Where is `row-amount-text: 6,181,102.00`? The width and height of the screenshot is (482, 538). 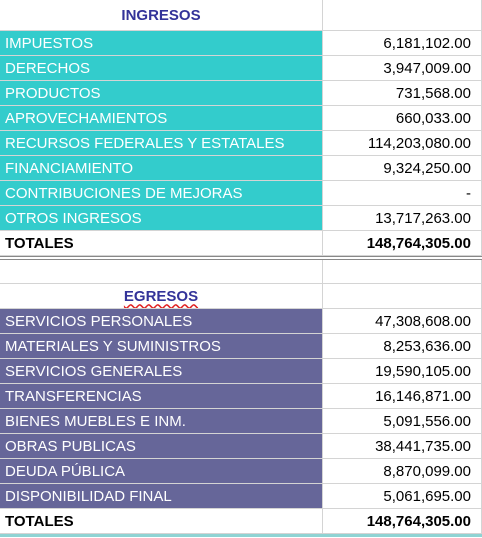
row-amount-text: 6,181,102.00 is located at coordinates (427, 43).